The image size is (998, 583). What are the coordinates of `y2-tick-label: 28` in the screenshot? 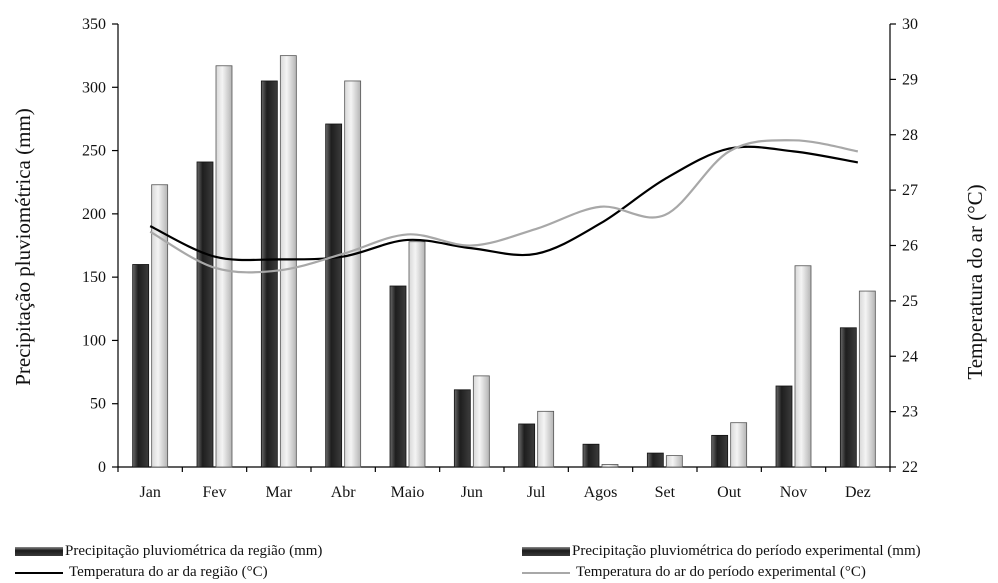 It's located at (910, 135).